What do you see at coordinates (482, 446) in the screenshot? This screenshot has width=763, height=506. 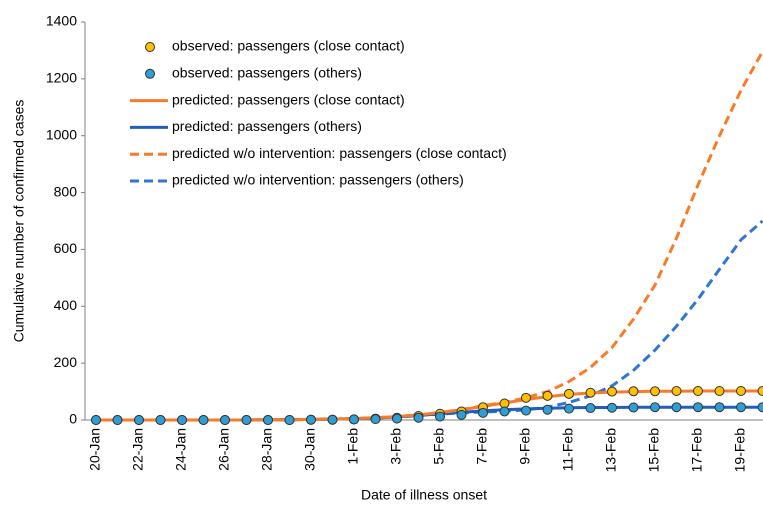 I see `x-tick-label: 7-Feb` at bounding box center [482, 446].